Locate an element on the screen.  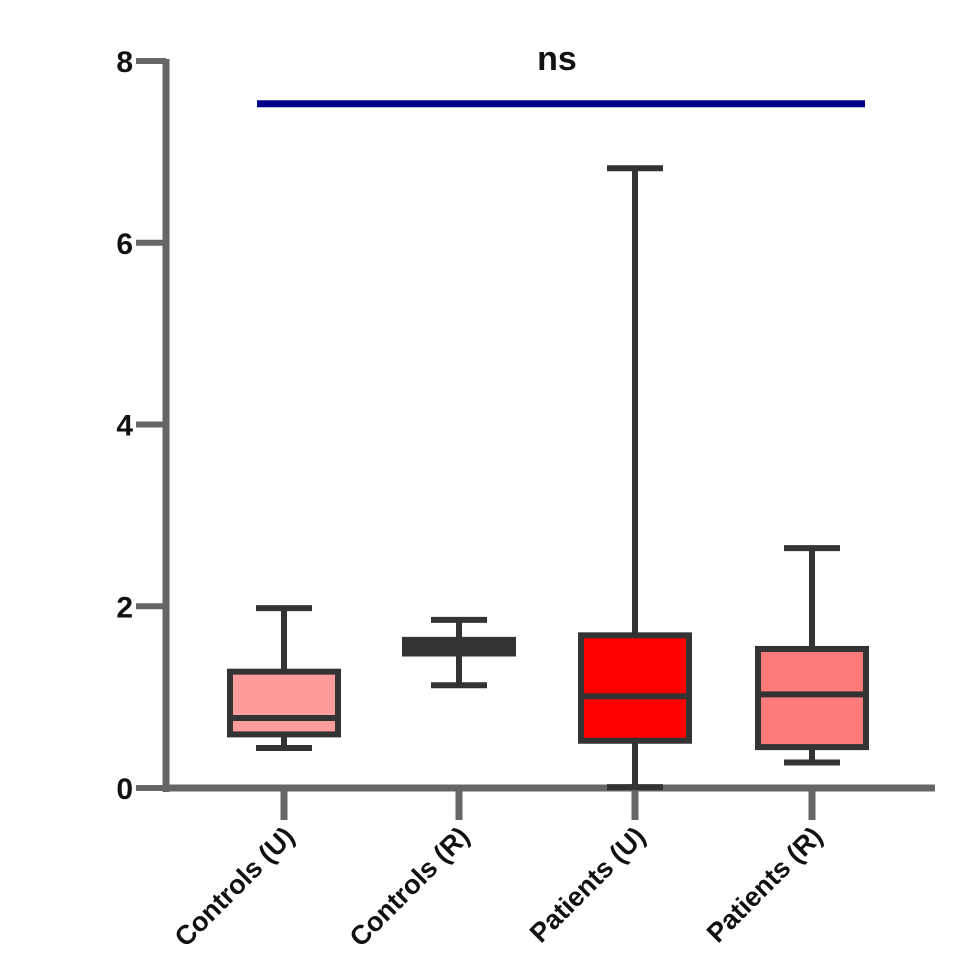
y-tick-label: 8 is located at coordinates (124, 62).